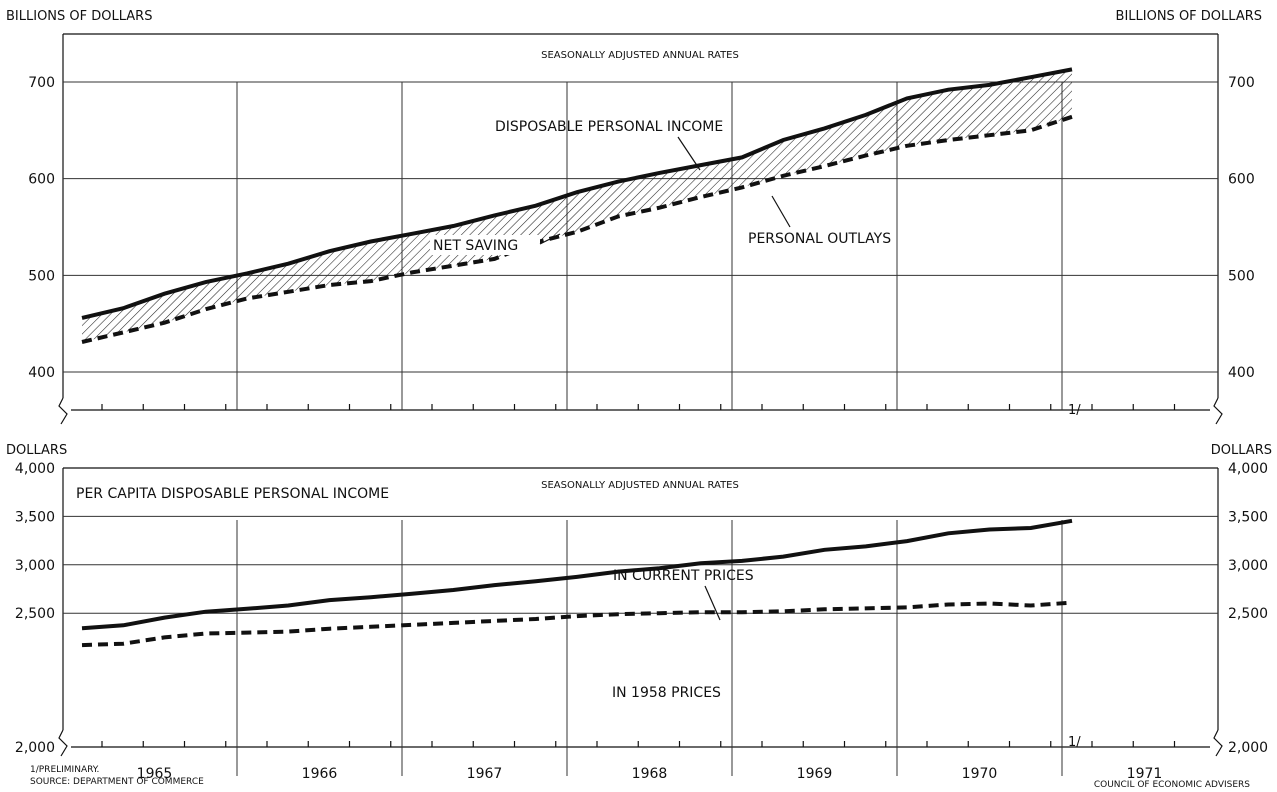 This screenshot has width=1277, height=792. I want to click on bottom-y-tick-label-left: 3,500, so click(35, 517).